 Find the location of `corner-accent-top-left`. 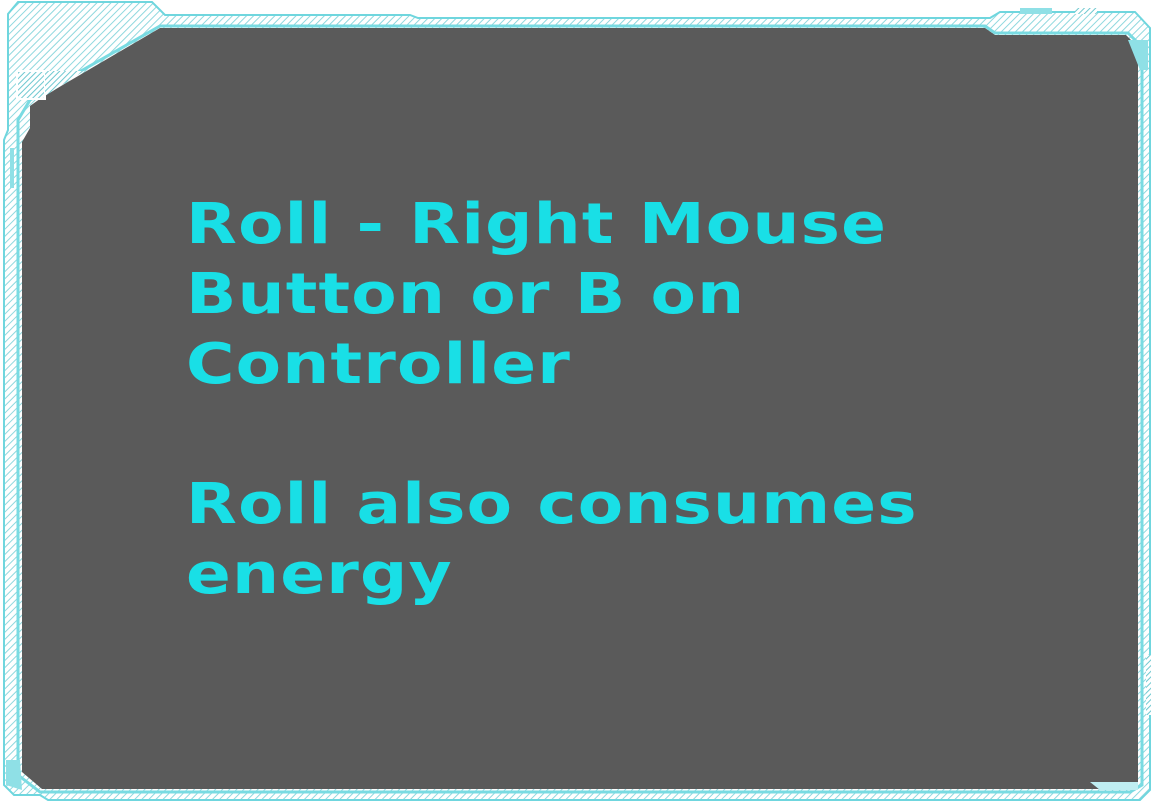

corner-accent-top-left is located at coordinates (31, 85).